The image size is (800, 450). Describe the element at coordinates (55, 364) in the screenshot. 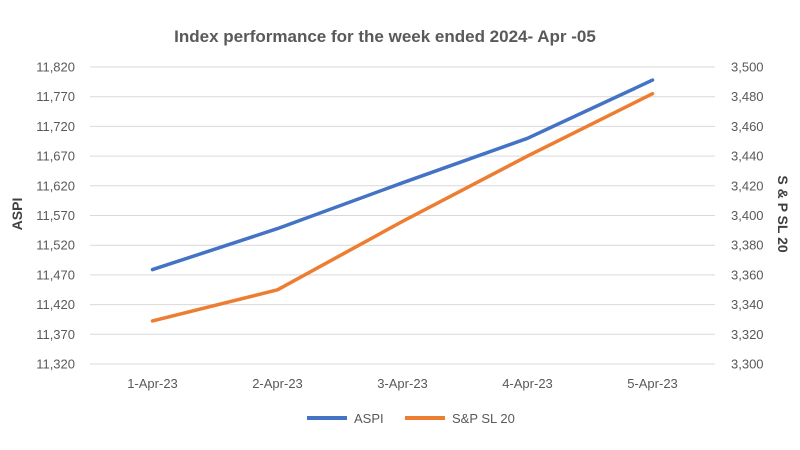

I see `left-tick-label: 11,320` at that location.